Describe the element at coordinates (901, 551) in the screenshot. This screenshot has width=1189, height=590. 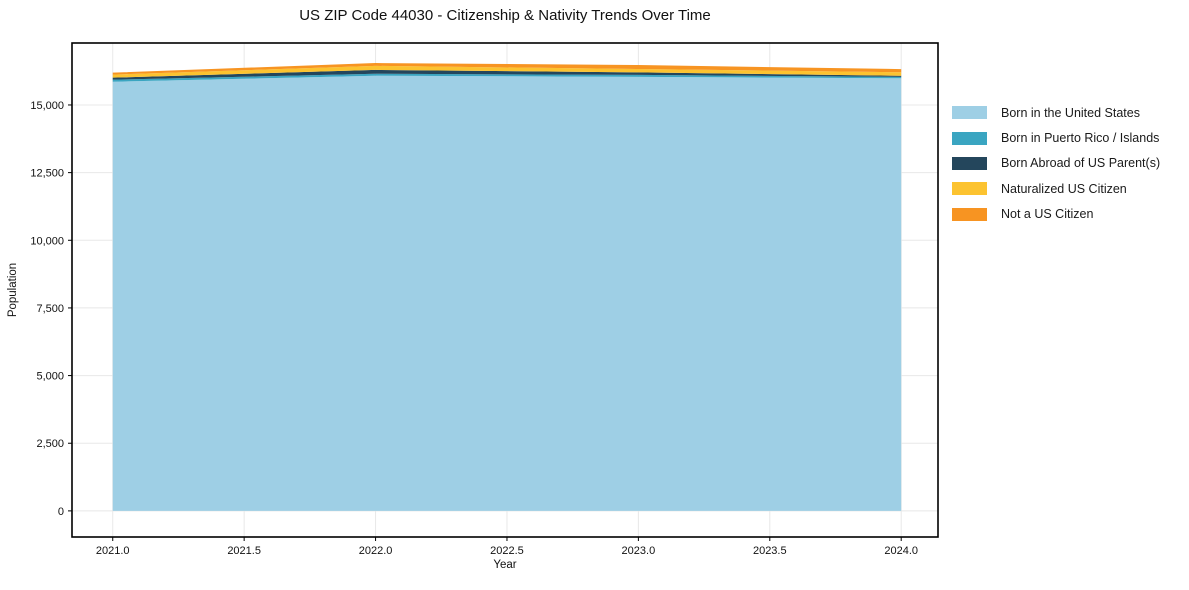
I see `x-tick-label: 2024.0` at that location.